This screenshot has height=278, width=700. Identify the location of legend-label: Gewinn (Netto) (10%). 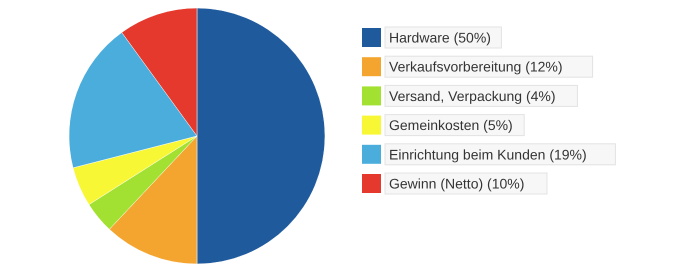
(456, 184).